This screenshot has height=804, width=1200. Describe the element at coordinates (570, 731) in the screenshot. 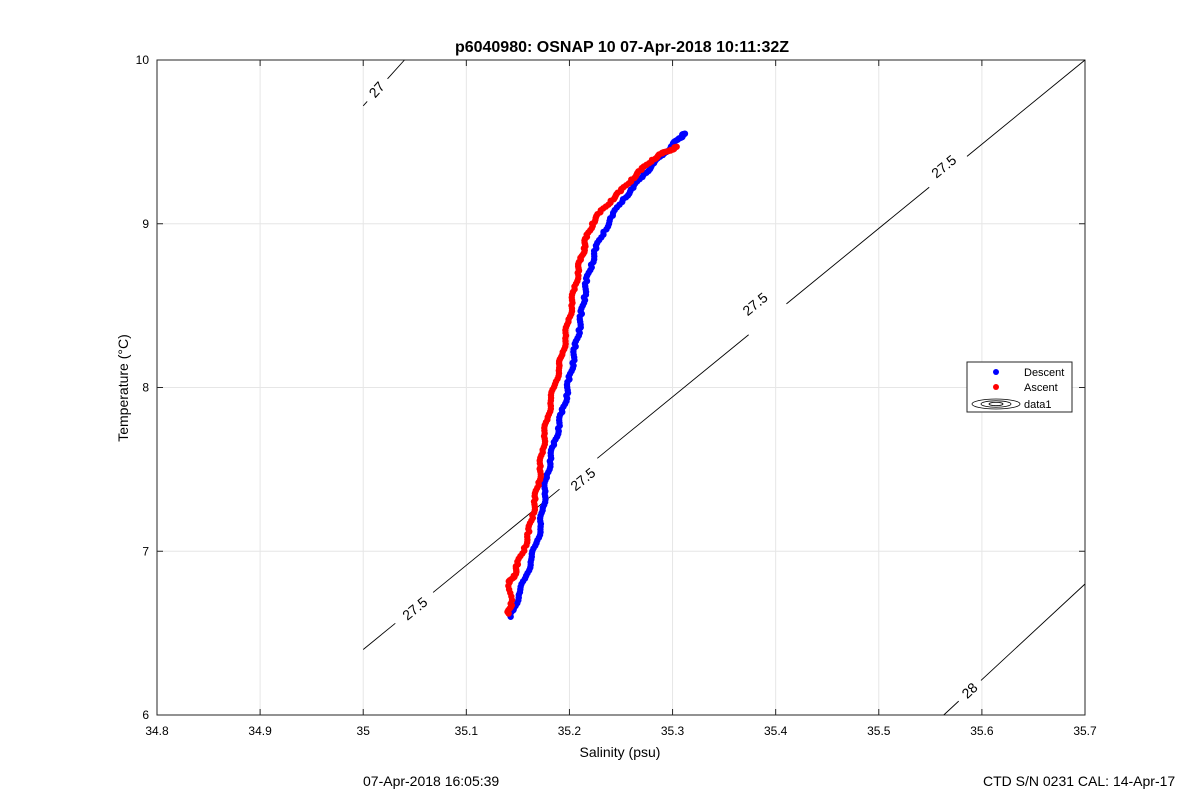

I see `x-tick-label: 35.2` at that location.